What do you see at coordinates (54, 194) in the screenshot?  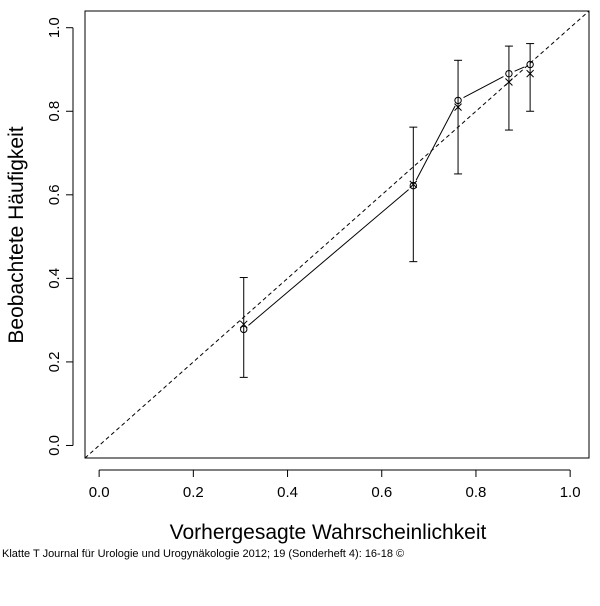 I see `y-tick-label: 0.6` at bounding box center [54, 194].